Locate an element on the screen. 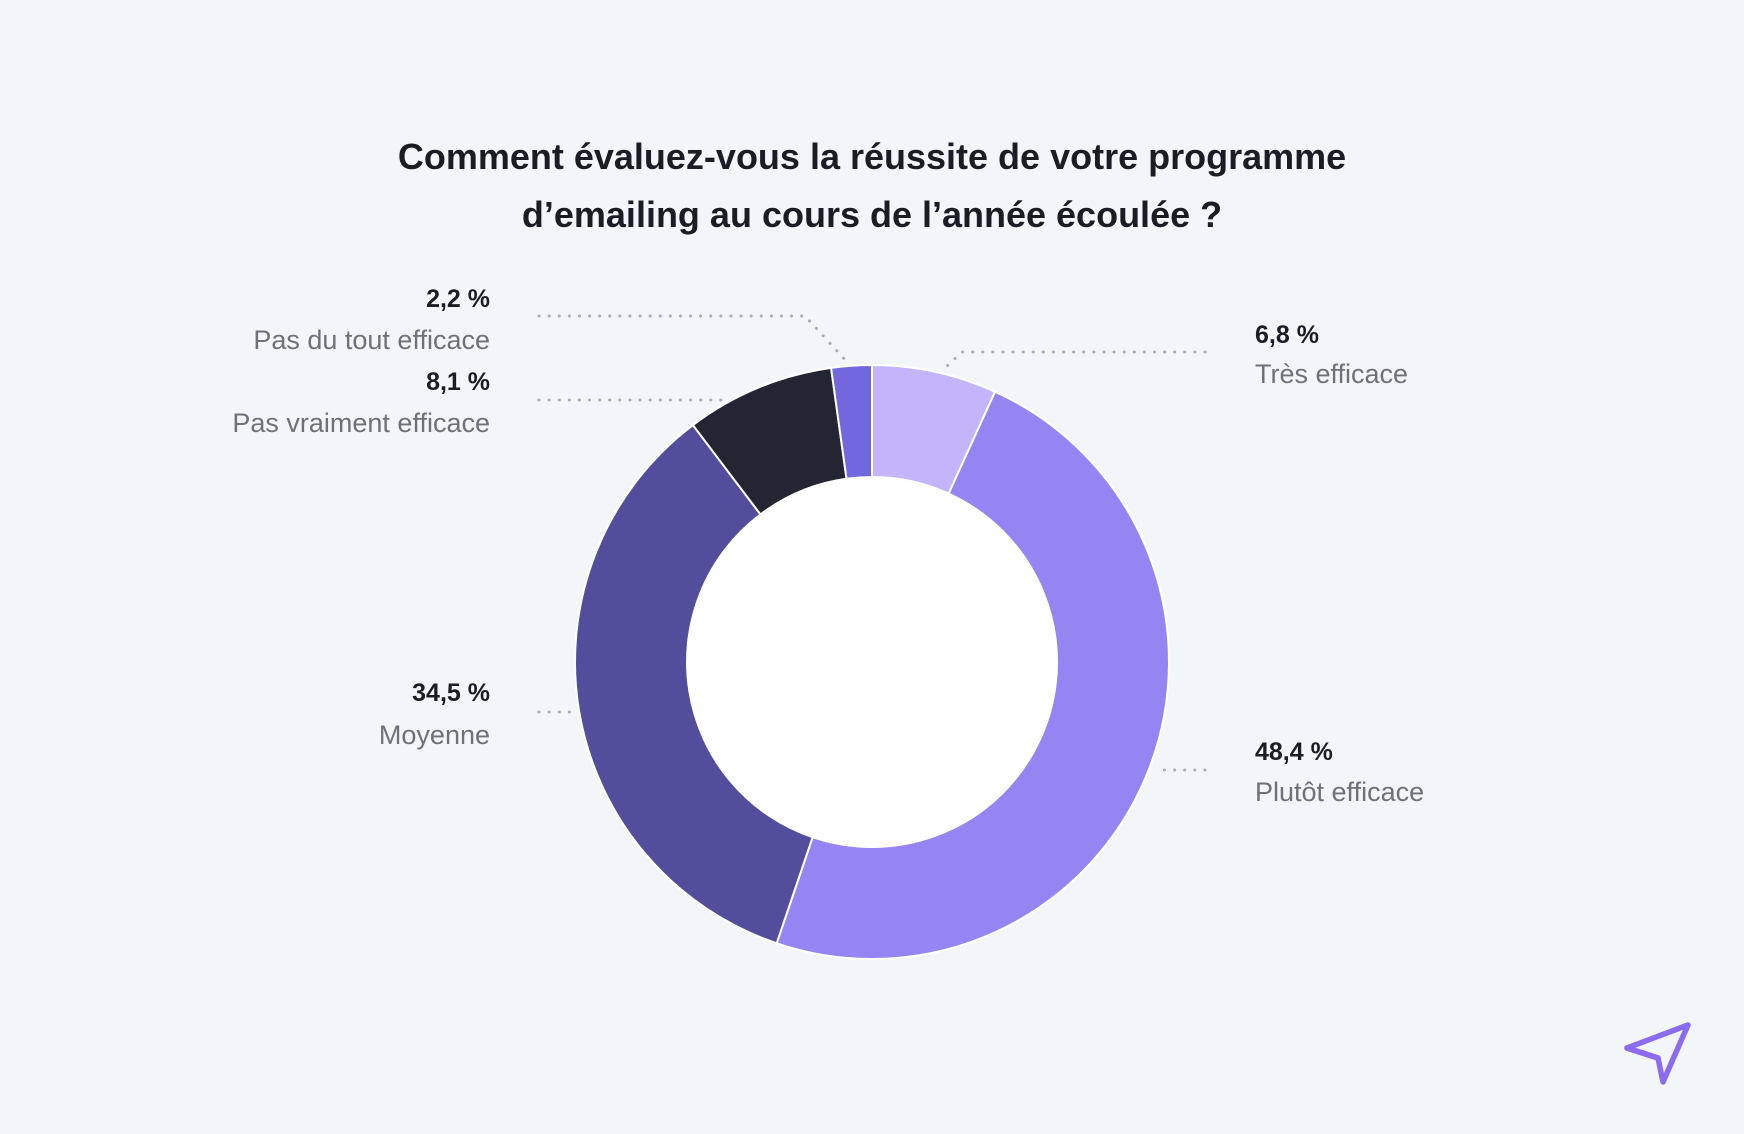 The image size is (1744, 1134). value-label-pas-du-tout-efficace: 2,2 % is located at coordinates (458, 299).